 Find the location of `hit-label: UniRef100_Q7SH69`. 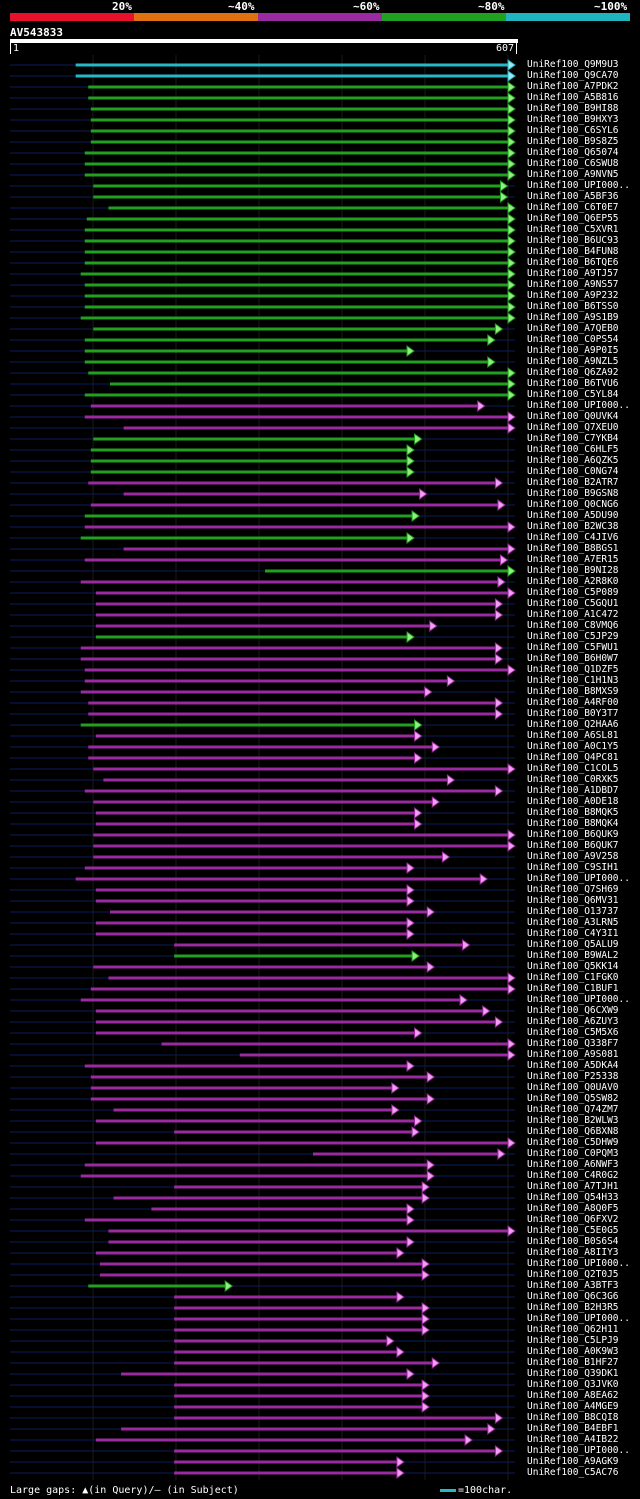

hit-label: UniRef100_Q7SH69 is located at coordinates (573, 889).